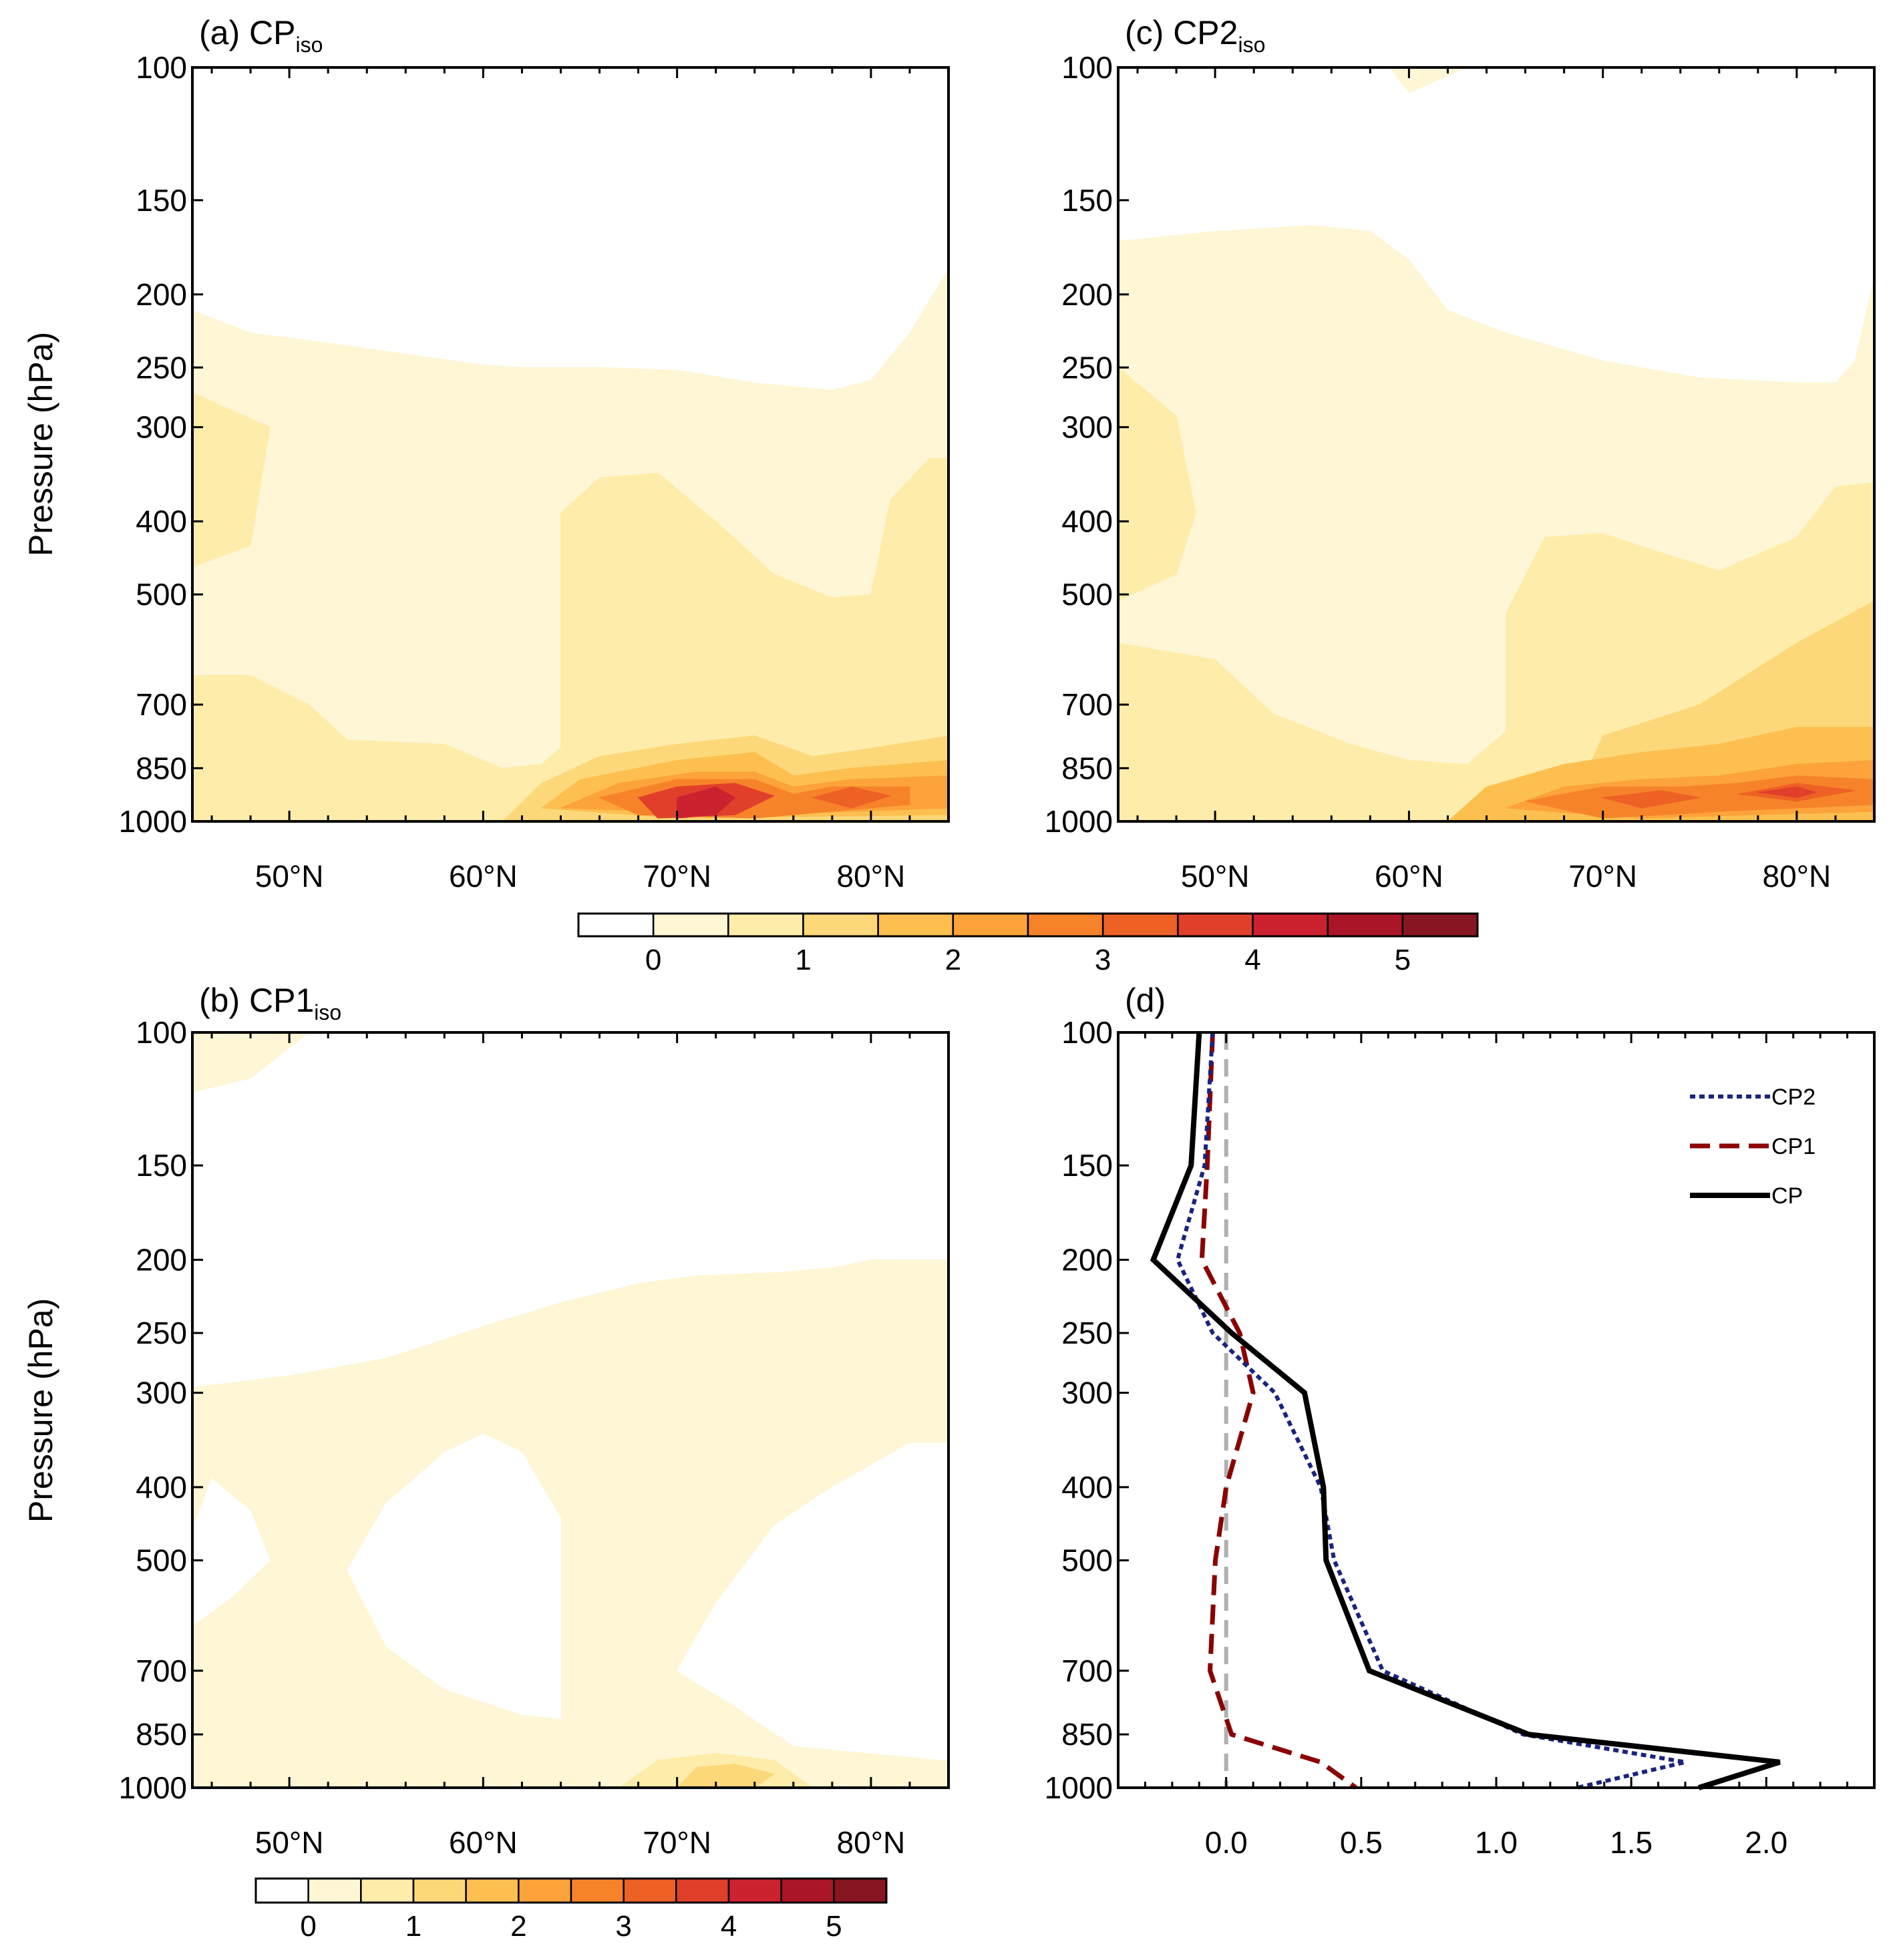  What do you see at coordinates (803, 960) in the screenshot?
I see `colorbar-label: 1` at bounding box center [803, 960].